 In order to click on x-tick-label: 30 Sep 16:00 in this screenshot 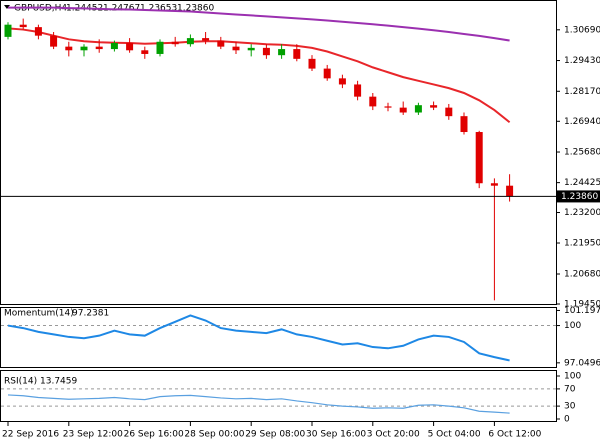, I will do `click(336, 435)`.